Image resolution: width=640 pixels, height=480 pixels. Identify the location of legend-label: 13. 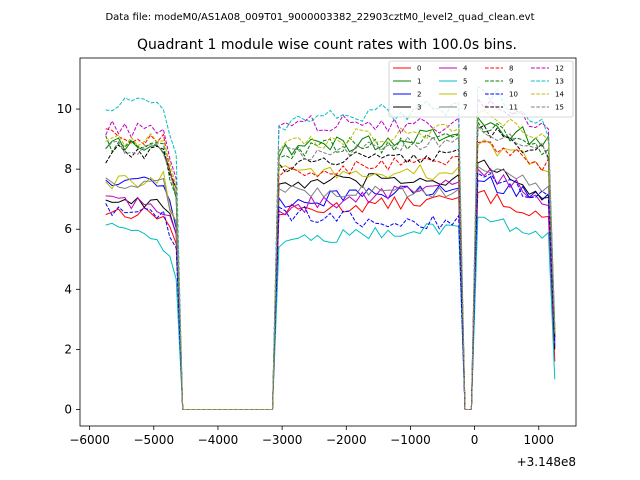
(559, 82).